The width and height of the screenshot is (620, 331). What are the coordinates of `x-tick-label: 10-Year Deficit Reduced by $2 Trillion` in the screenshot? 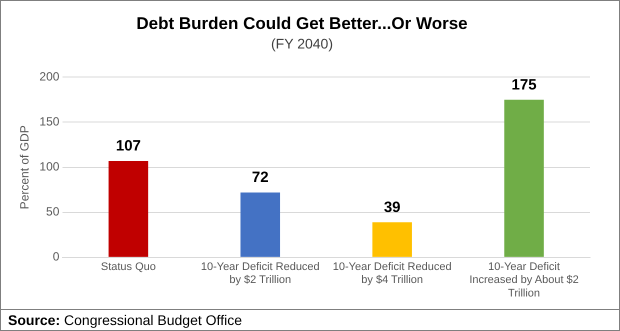 It's located at (260, 273).